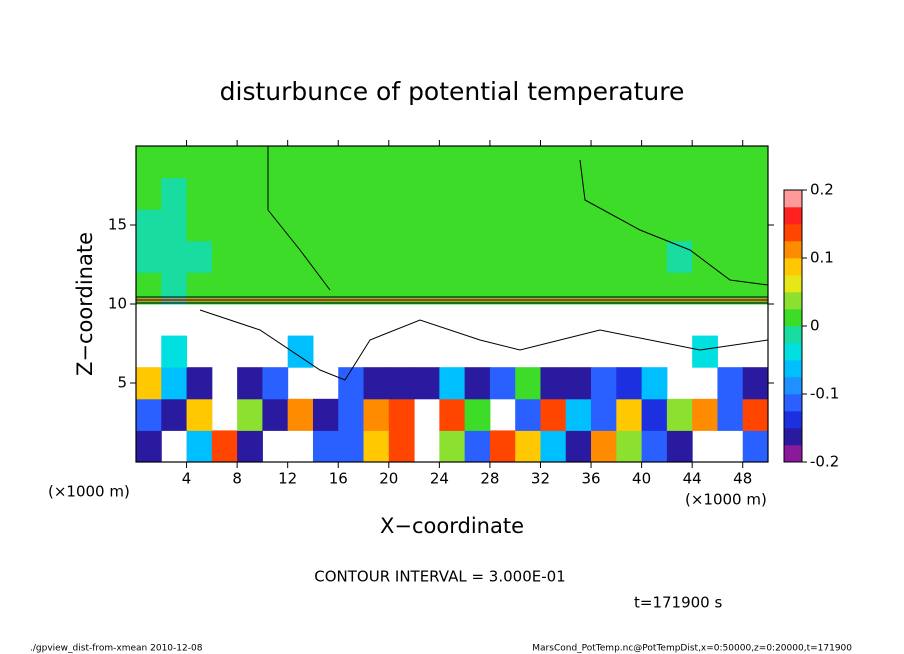  Describe the element at coordinates (822, 190) in the screenshot. I see `colorbar-tick-label: 0.2` at that location.